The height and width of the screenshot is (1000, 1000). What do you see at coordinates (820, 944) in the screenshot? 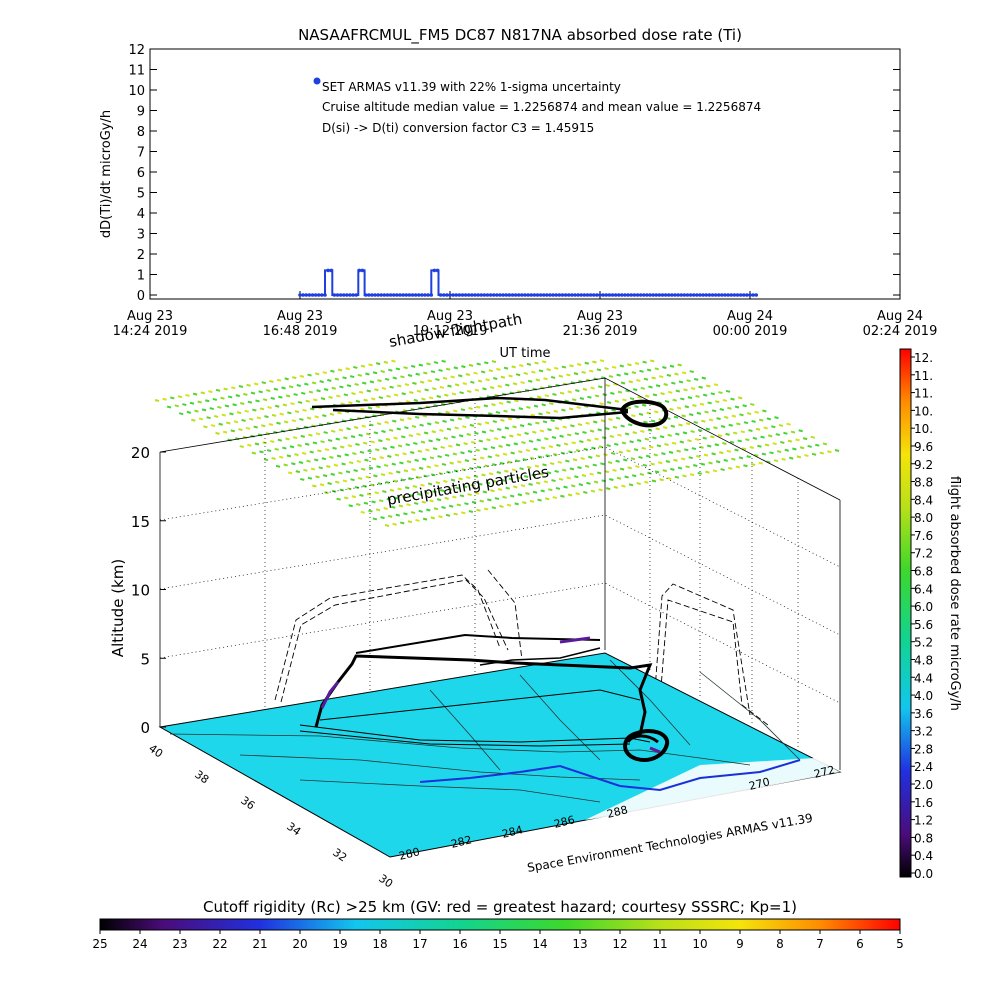
I see `rigidity-colorbar-tick-label: 7` at bounding box center [820, 944].